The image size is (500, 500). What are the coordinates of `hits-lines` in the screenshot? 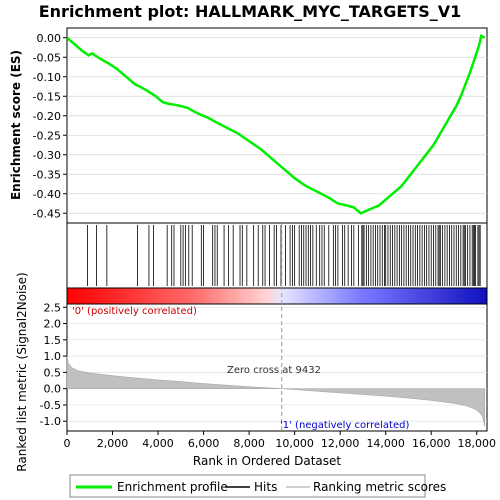 It's located at (284, 255).